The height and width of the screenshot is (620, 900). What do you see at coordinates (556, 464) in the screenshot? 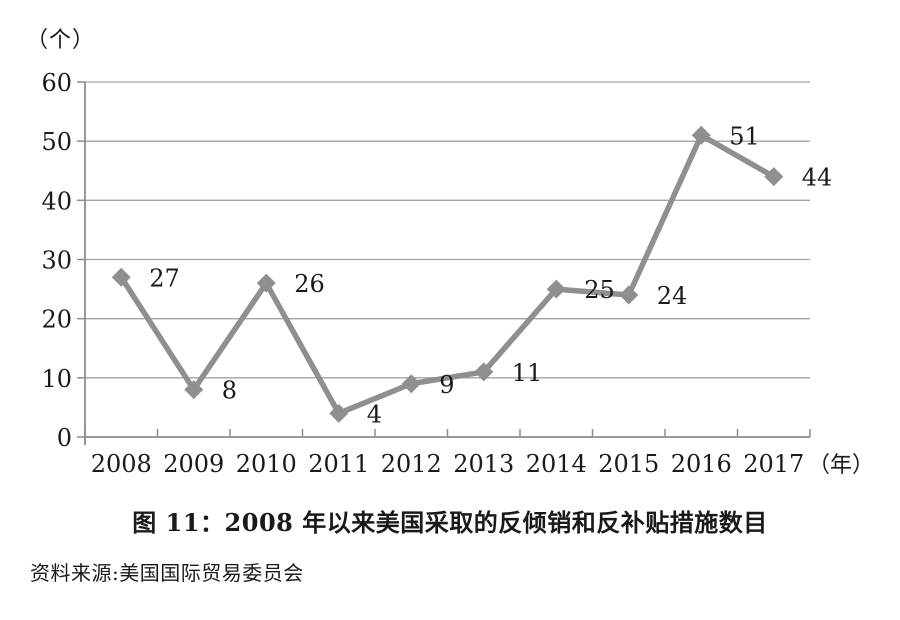
I see `x-tick-label: 2014` at bounding box center [556, 464].